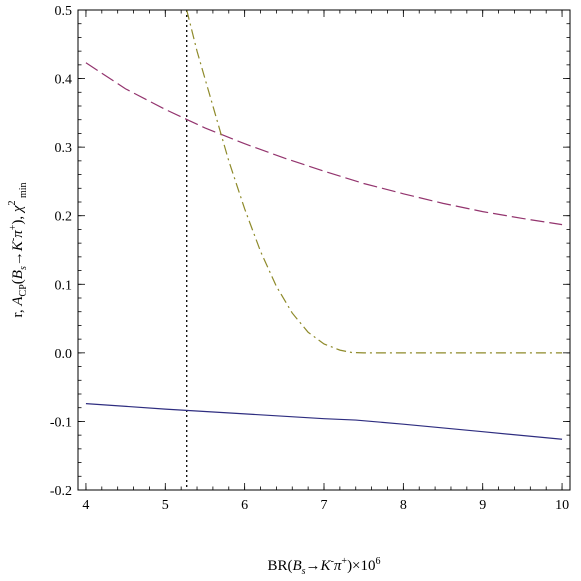  I want to click on y-tick-label: 0.0, so click(64, 354).